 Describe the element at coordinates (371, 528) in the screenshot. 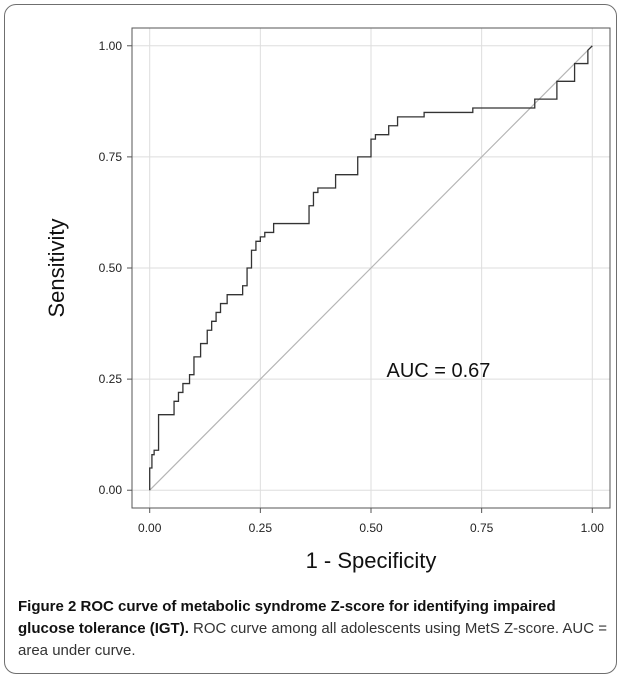

I see `x-tick-label: 0.50` at that location.